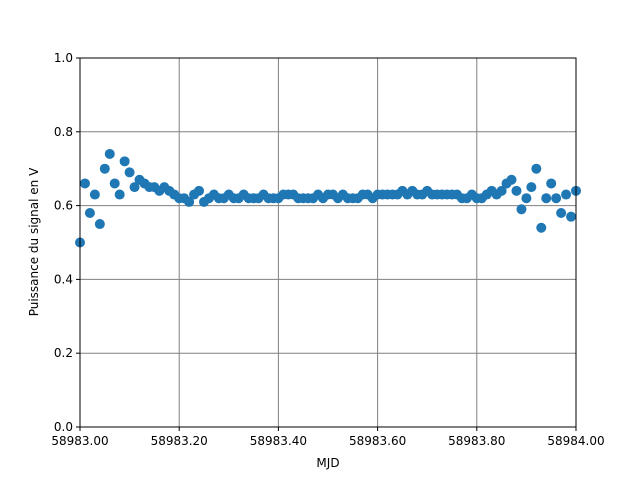 The image size is (640, 480). Describe the element at coordinates (79, 441) in the screenshot. I see `x-tick-label: 58983.00` at that location.